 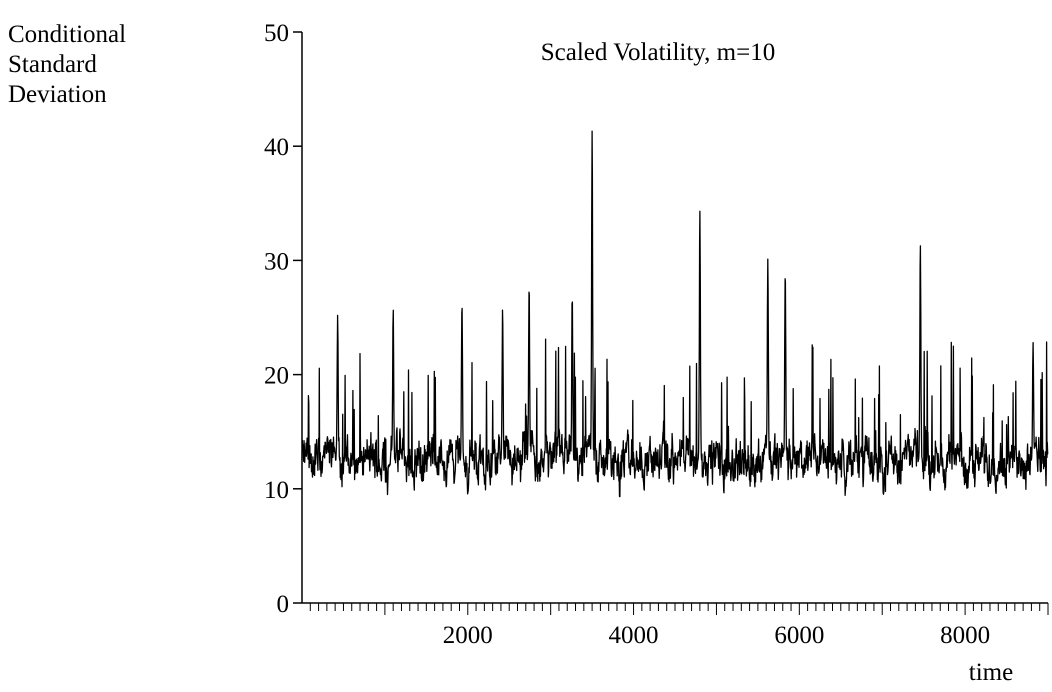 What do you see at coordinates (799, 635) in the screenshot?
I see `x-tick-label: 6000` at bounding box center [799, 635].